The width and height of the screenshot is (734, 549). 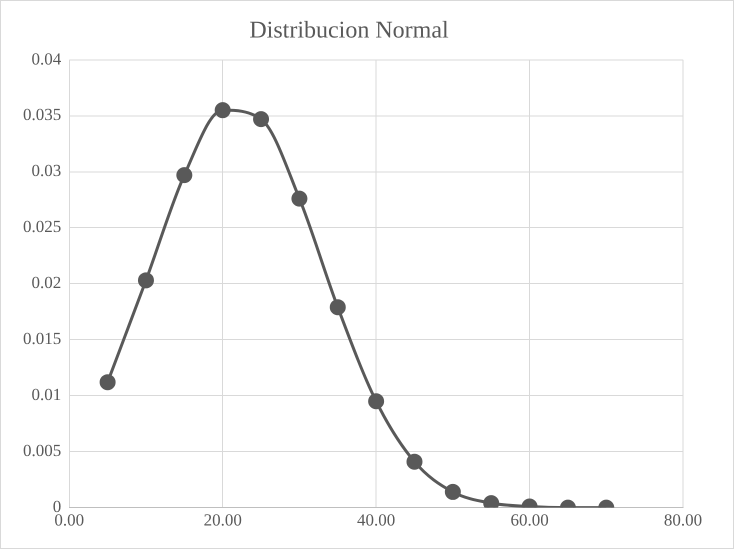 What do you see at coordinates (376, 520) in the screenshot?
I see `x-tick-label: 40.00` at bounding box center [376, 520].